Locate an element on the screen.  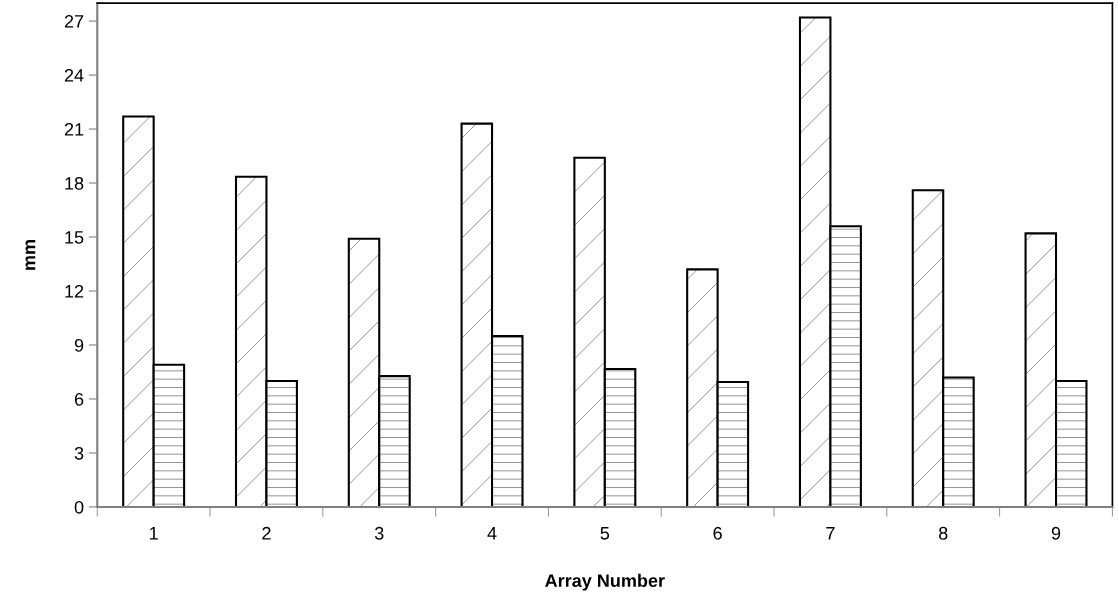
x-tick-label: 7 is located at coordinates (830, 533).